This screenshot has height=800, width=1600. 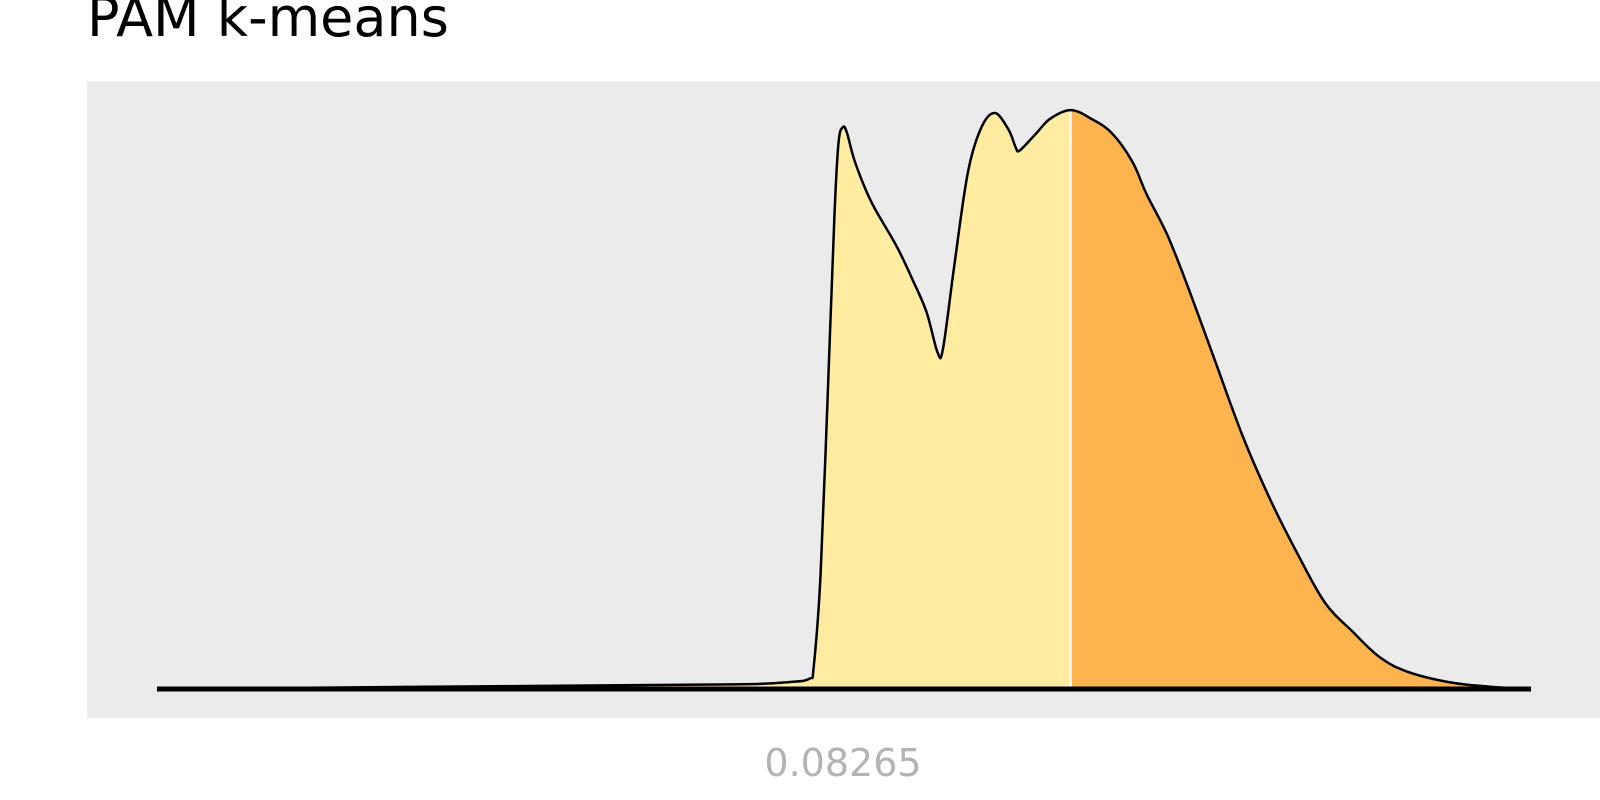 What do you see at coordinates (842, 763) in the screenshot?
I see `x-tick-label: 0.08265` at bounding box center [842, 763].